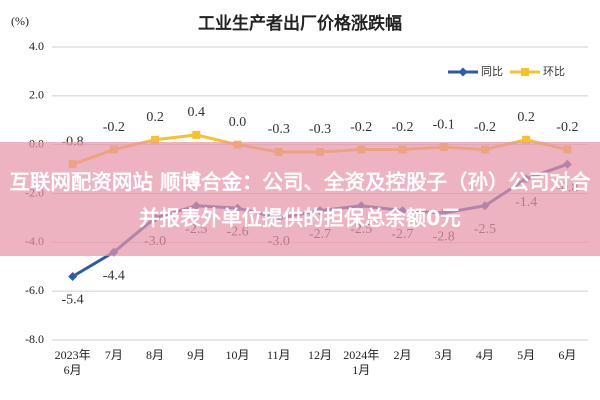 The height and width of the screenshot is (400, 600). Describe the element at coordinates (36, 46) in the screenshot. I see `y-tick-label: 4.0` at that location.